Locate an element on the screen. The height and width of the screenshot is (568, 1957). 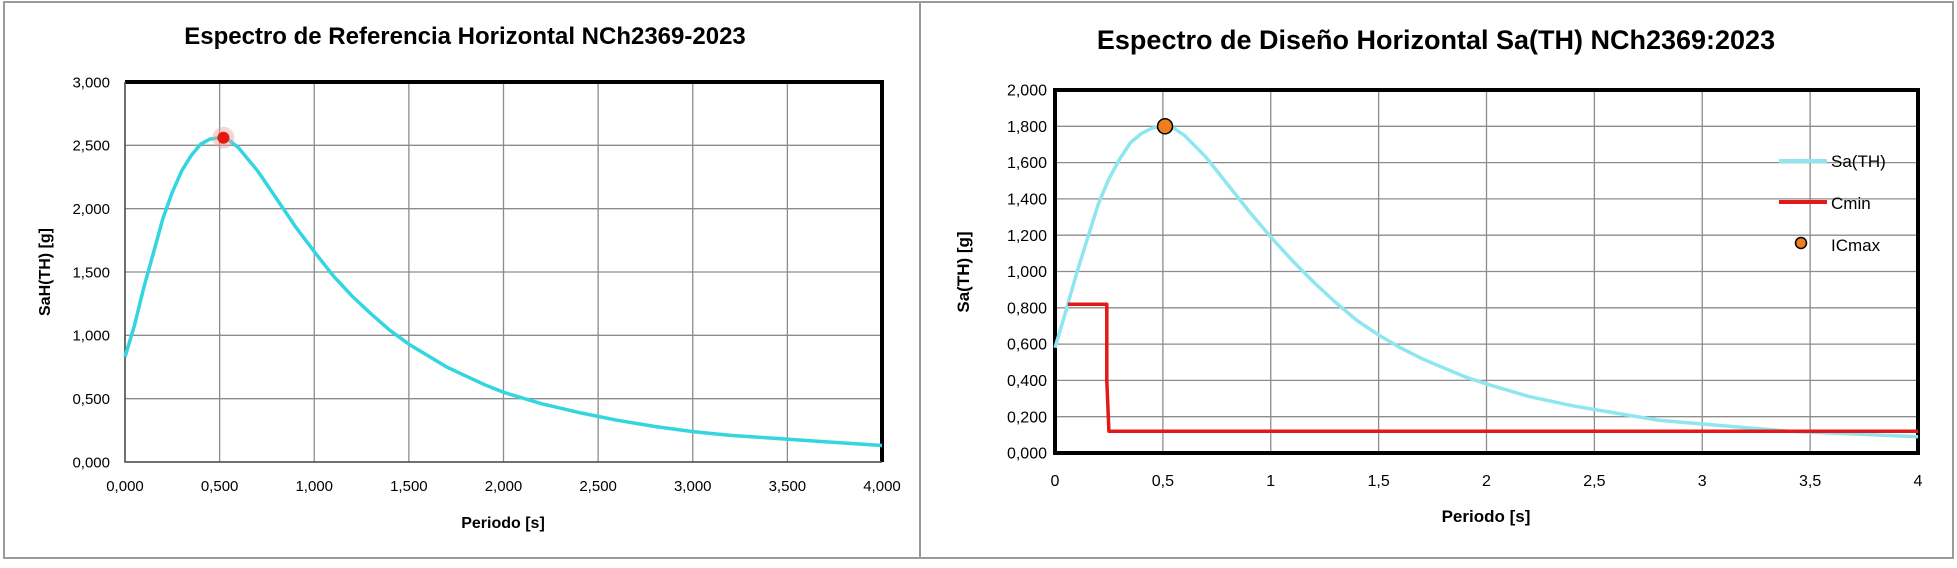
chart2-y-axis-label: Sa(TH) [g] is located at coordinates (963, 271).